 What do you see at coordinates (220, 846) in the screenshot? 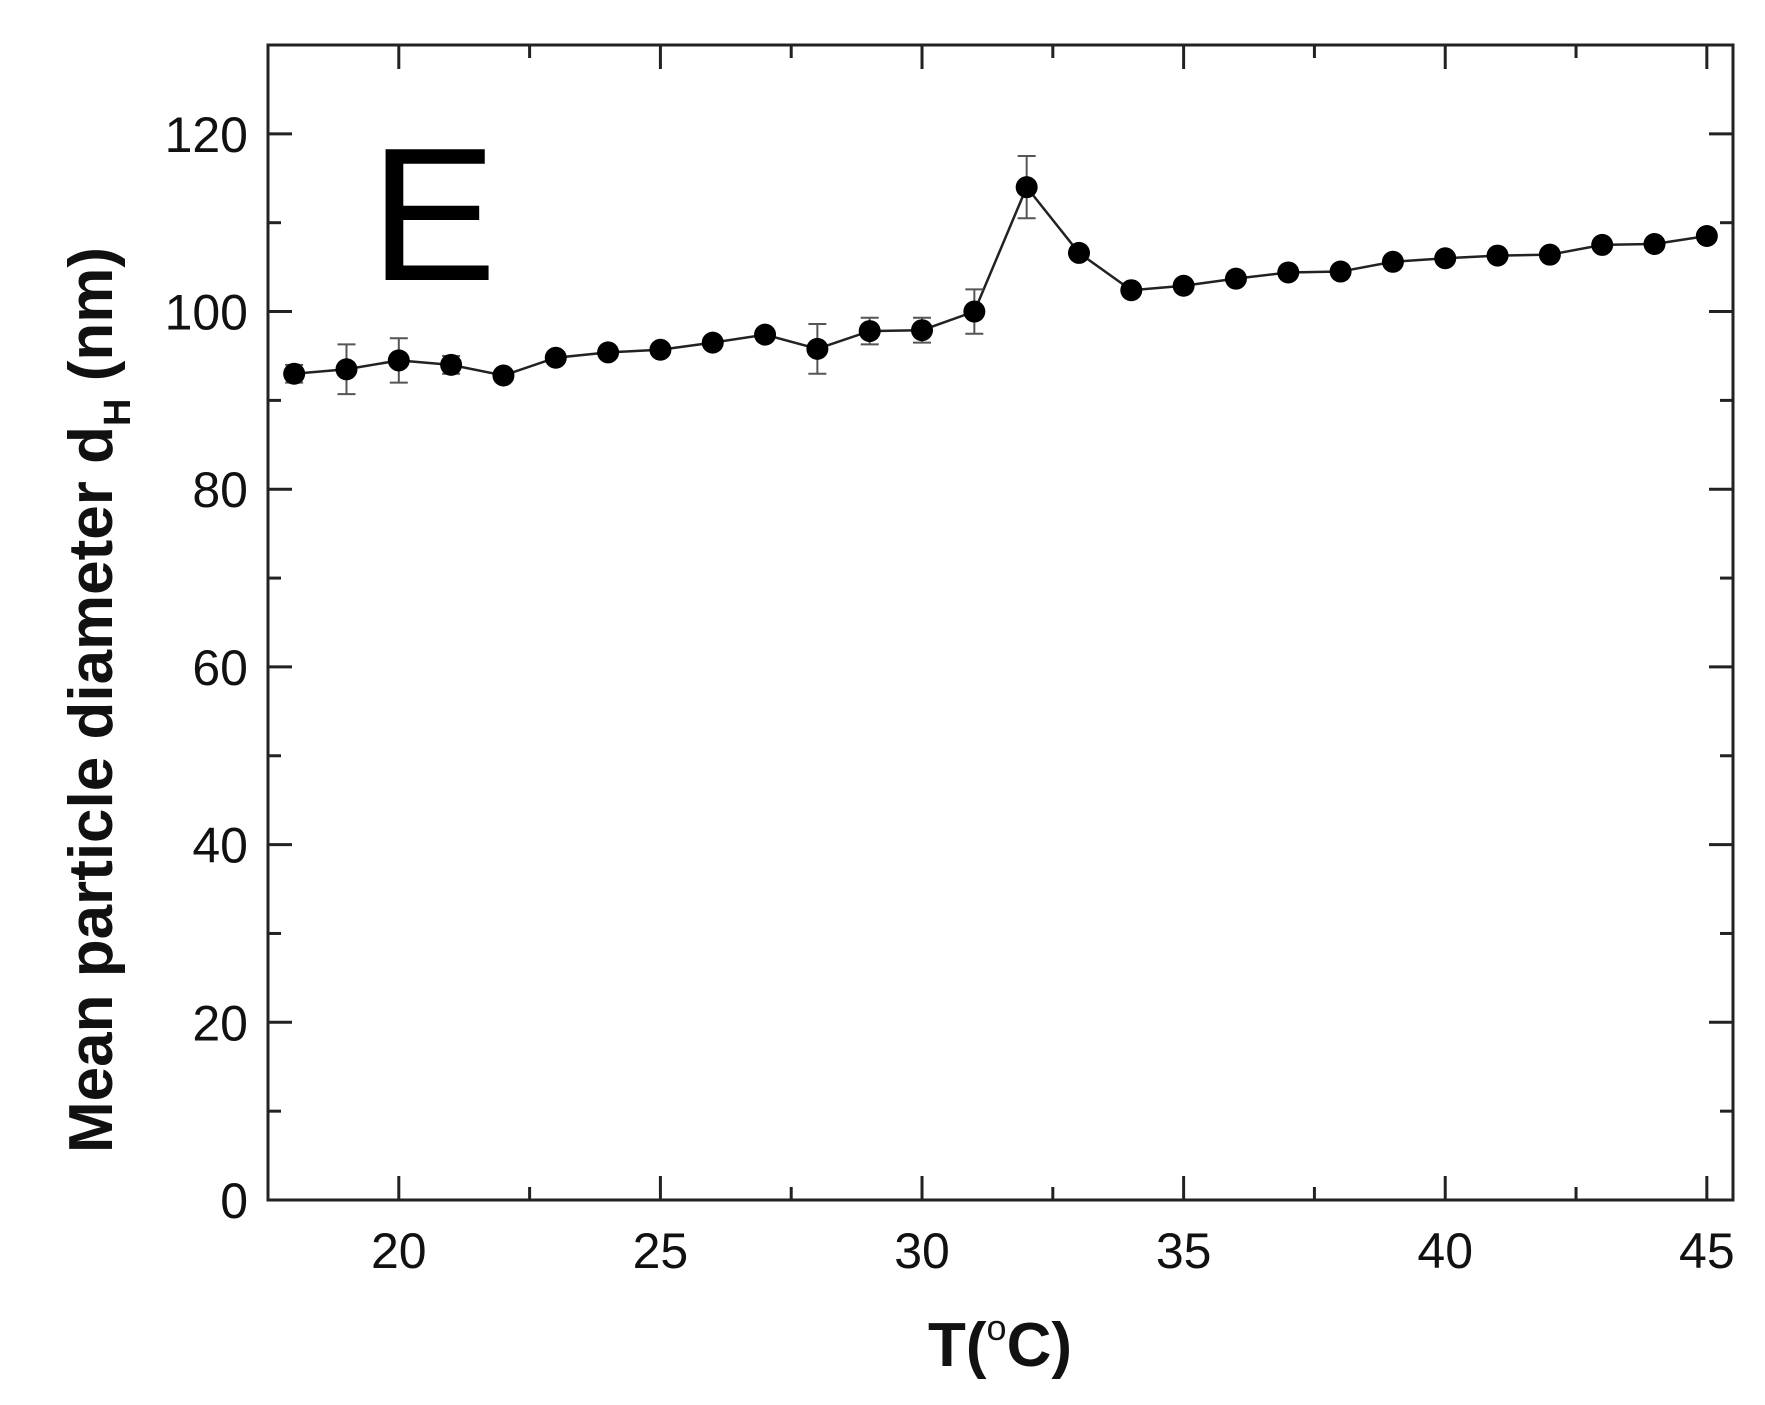
I see `y-tick-label: 40` at bounding box center [220, 846].